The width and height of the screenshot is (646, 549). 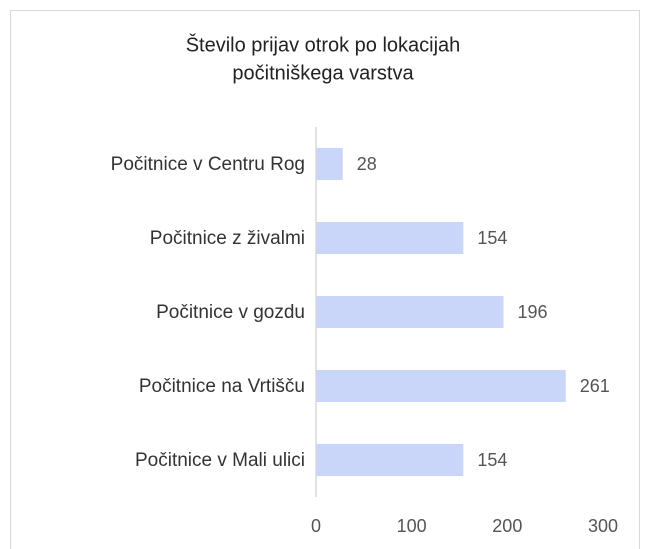 I want to click on y-tick-label: Počitnice z živalmi, so click(x=227, y=238).